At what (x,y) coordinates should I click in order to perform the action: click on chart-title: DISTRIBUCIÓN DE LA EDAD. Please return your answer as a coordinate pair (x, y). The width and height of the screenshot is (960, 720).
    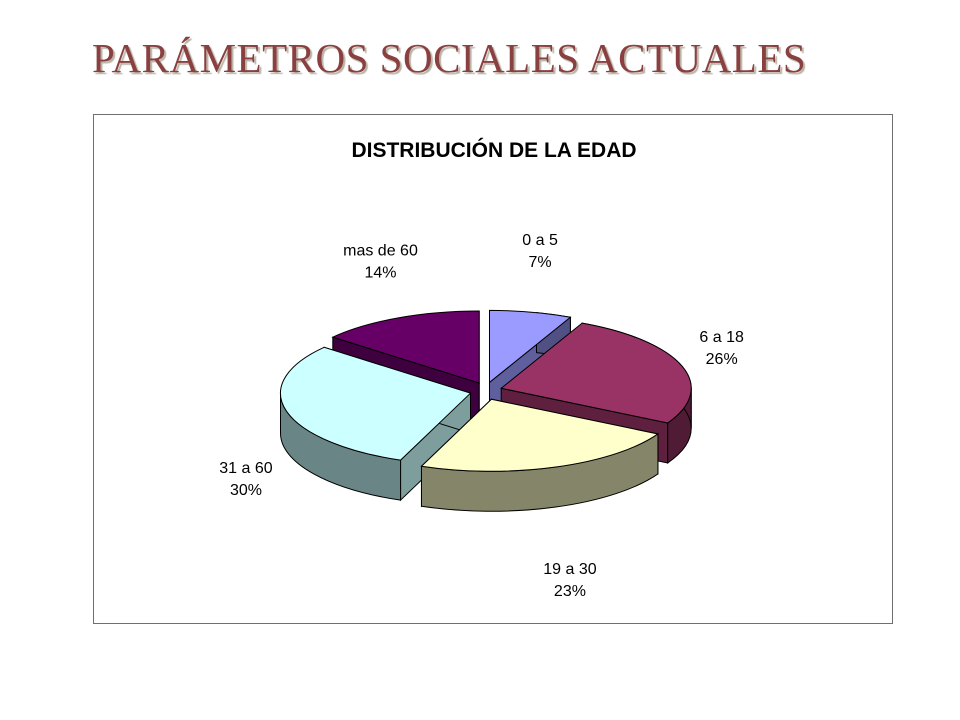
    Looking at the image, I should click on (493, 150).